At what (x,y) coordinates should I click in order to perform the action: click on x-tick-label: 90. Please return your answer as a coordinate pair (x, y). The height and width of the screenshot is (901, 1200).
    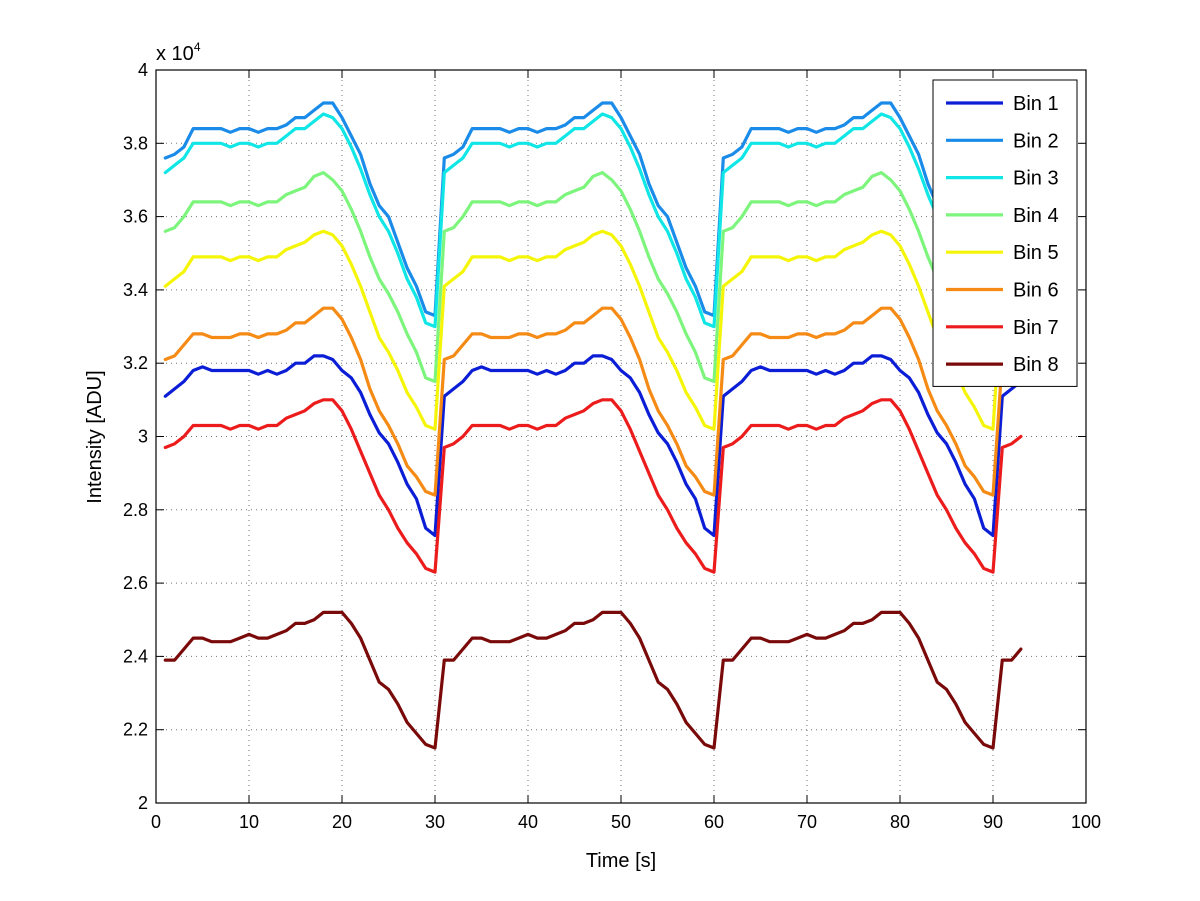
    Looking at the image, I should click on (993, 822).